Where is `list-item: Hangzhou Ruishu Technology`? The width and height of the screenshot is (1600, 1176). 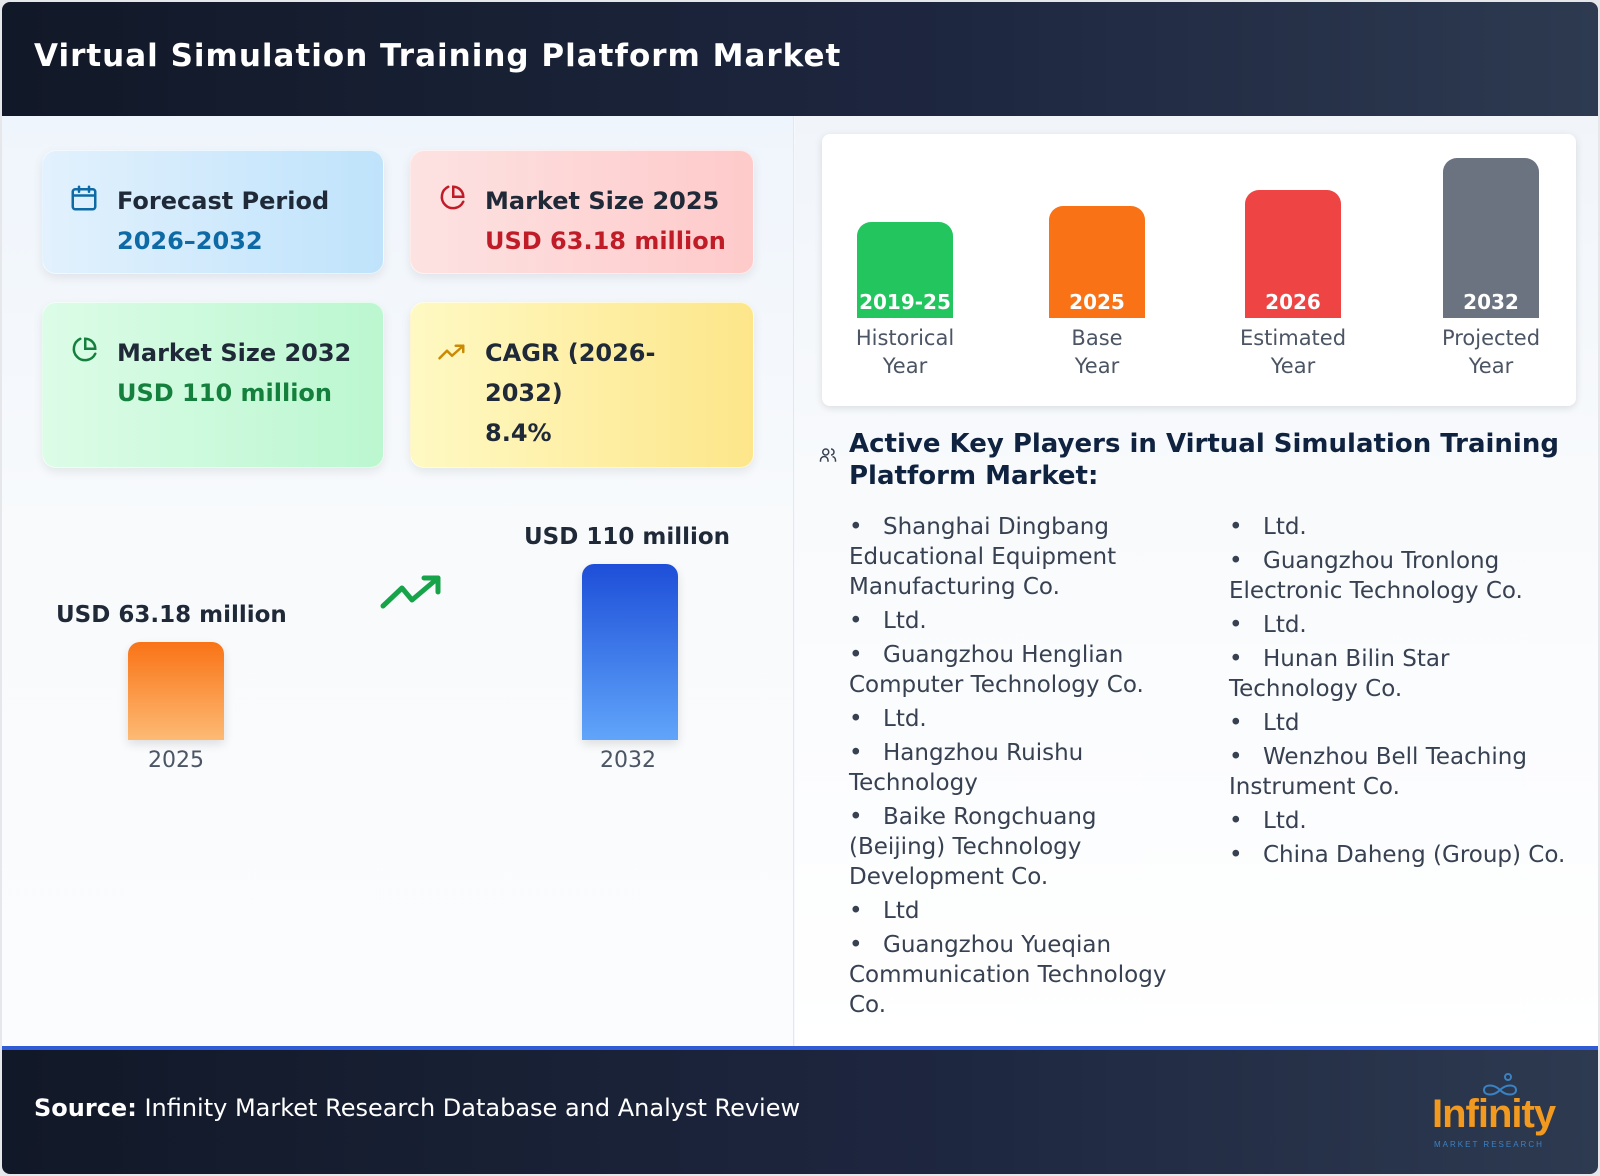
list-item: Hangzhou Ruishu Technology is located at coordinates (1019, 768).